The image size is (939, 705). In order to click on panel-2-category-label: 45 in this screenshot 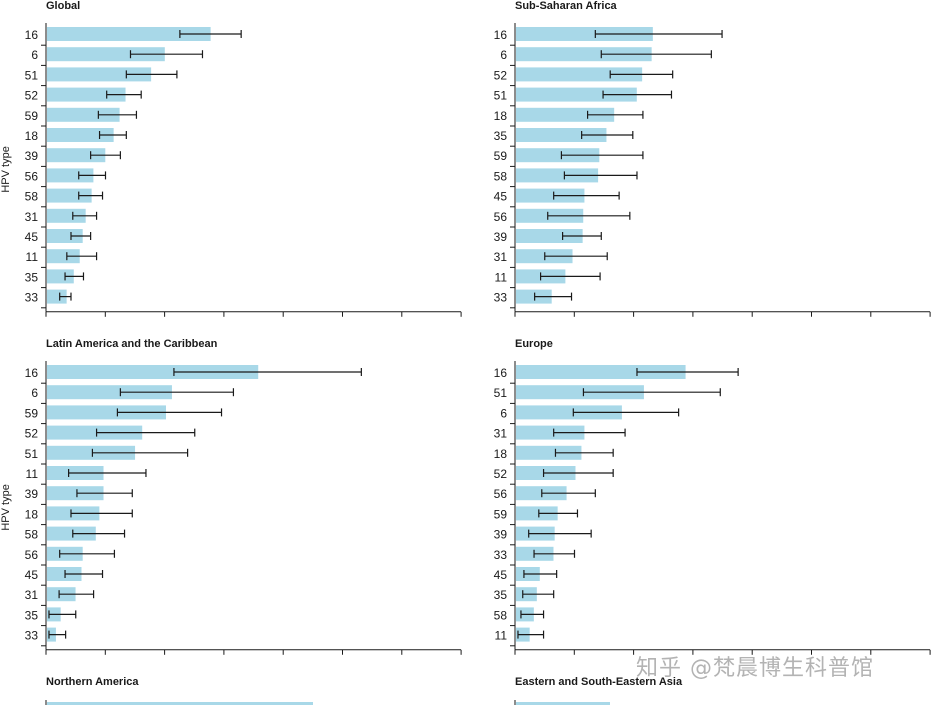, I will do `click(501, 197)`.